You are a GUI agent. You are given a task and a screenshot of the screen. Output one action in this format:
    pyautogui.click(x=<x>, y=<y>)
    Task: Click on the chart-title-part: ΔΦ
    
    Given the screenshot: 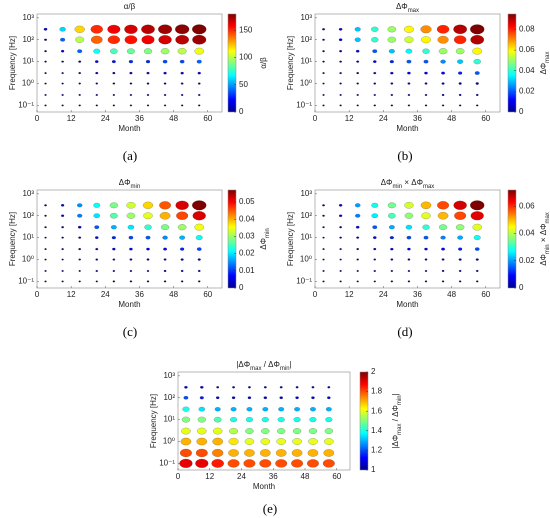 What is the action you would take?
    pyautogui.click(x=125, y=182)
    